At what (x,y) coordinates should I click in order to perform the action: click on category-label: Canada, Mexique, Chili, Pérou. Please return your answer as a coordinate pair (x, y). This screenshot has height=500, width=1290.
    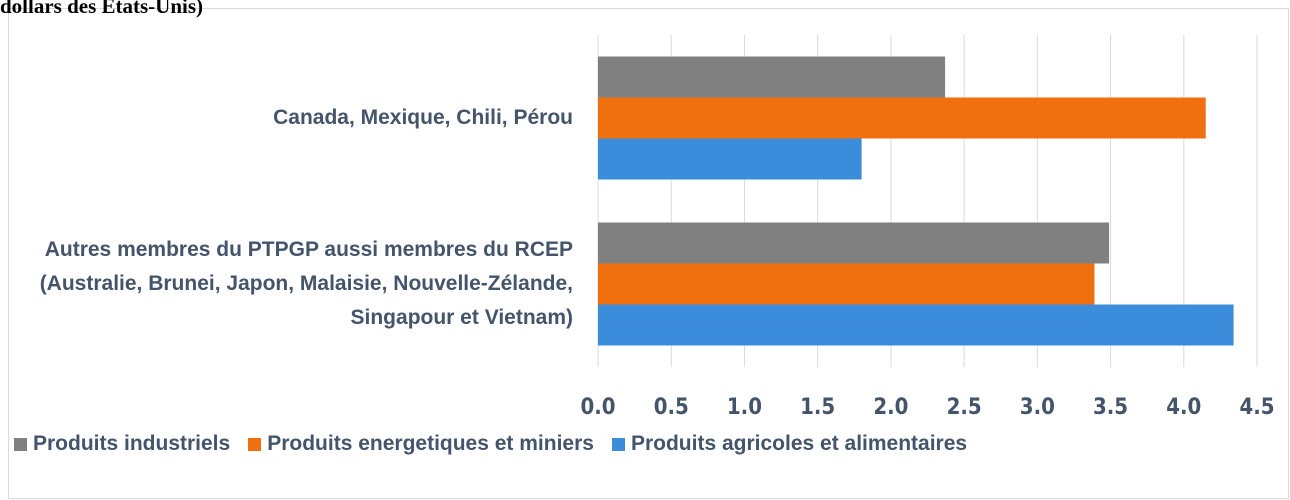
    Looking at the image, I should click on (423, 117).